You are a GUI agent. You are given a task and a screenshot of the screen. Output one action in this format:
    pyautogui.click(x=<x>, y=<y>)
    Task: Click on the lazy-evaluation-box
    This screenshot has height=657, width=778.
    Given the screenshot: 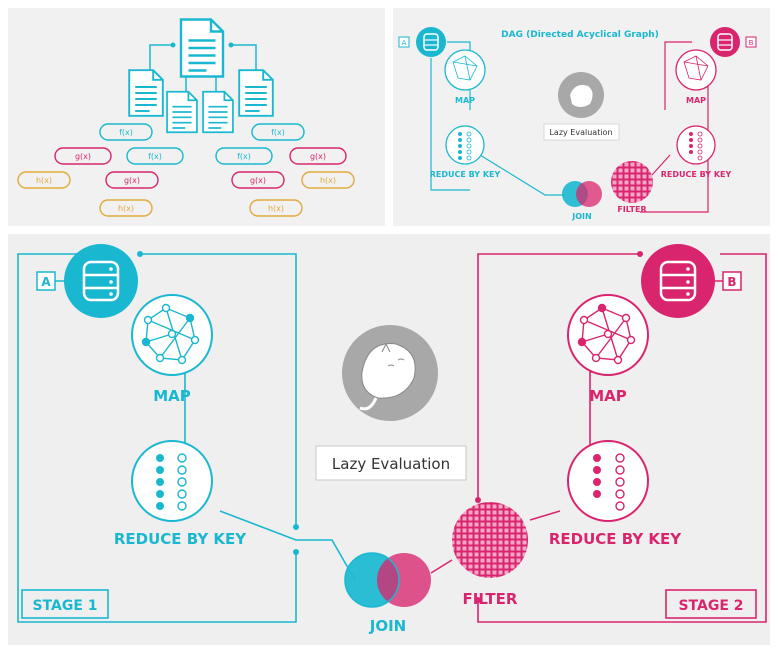 What is the action you would take?
    pyautogui.click(x=391, y=463)
    